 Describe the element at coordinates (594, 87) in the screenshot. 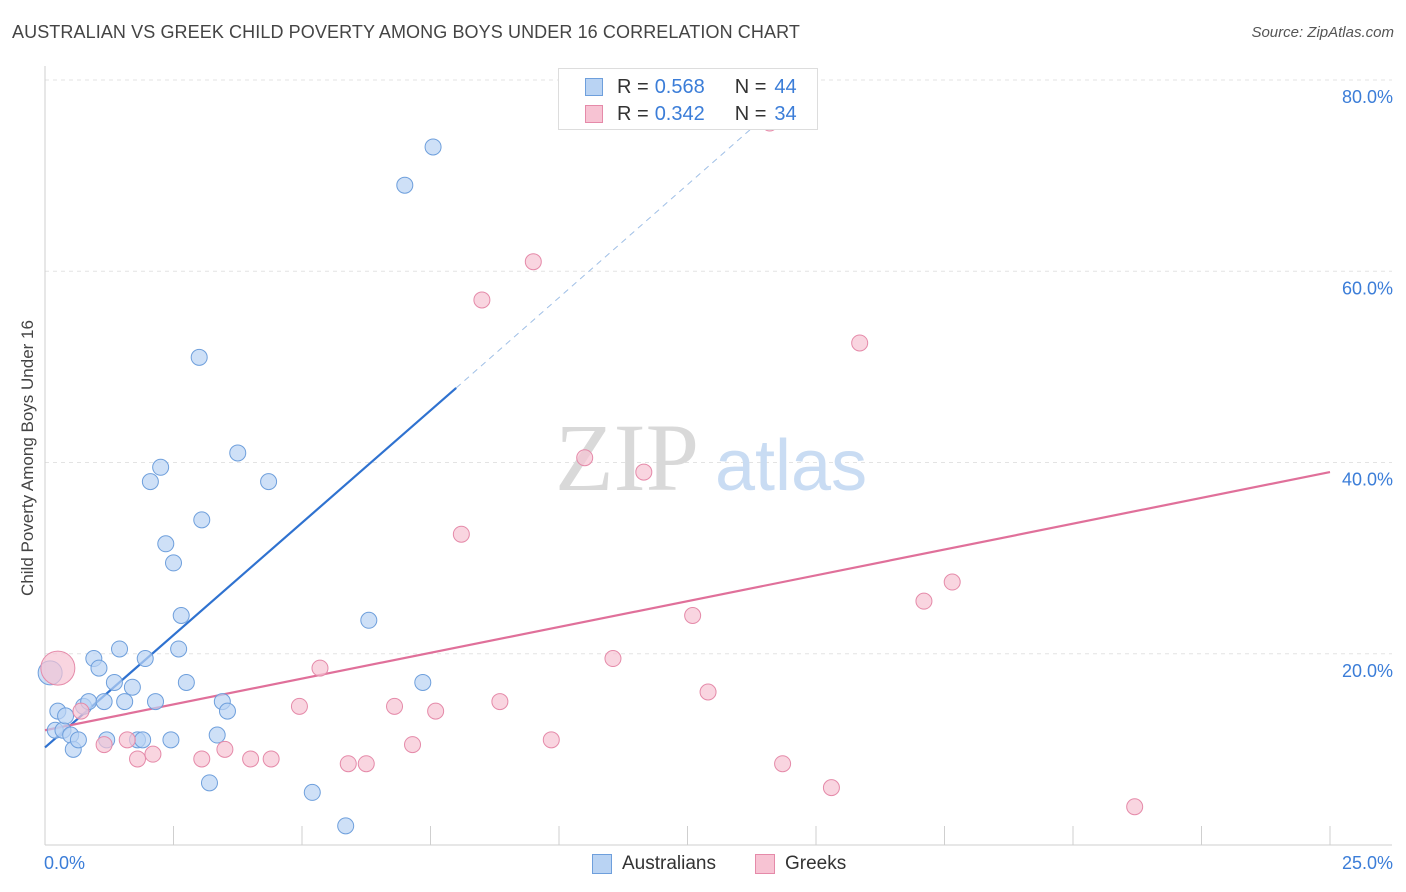

I see `legend-swatch-blue` at that location.